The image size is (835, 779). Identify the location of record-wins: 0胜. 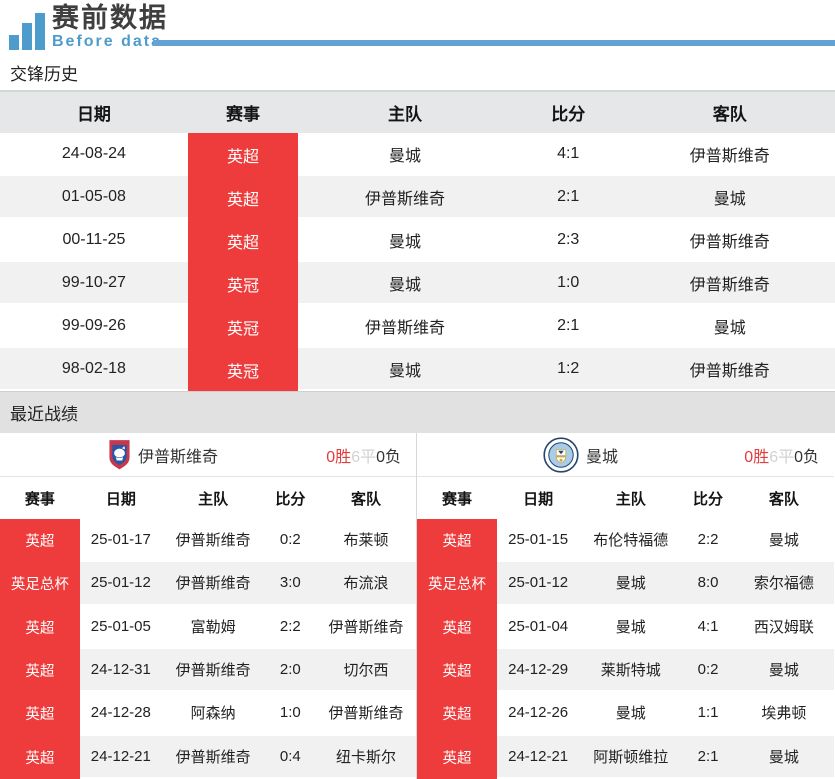
(339, 457).